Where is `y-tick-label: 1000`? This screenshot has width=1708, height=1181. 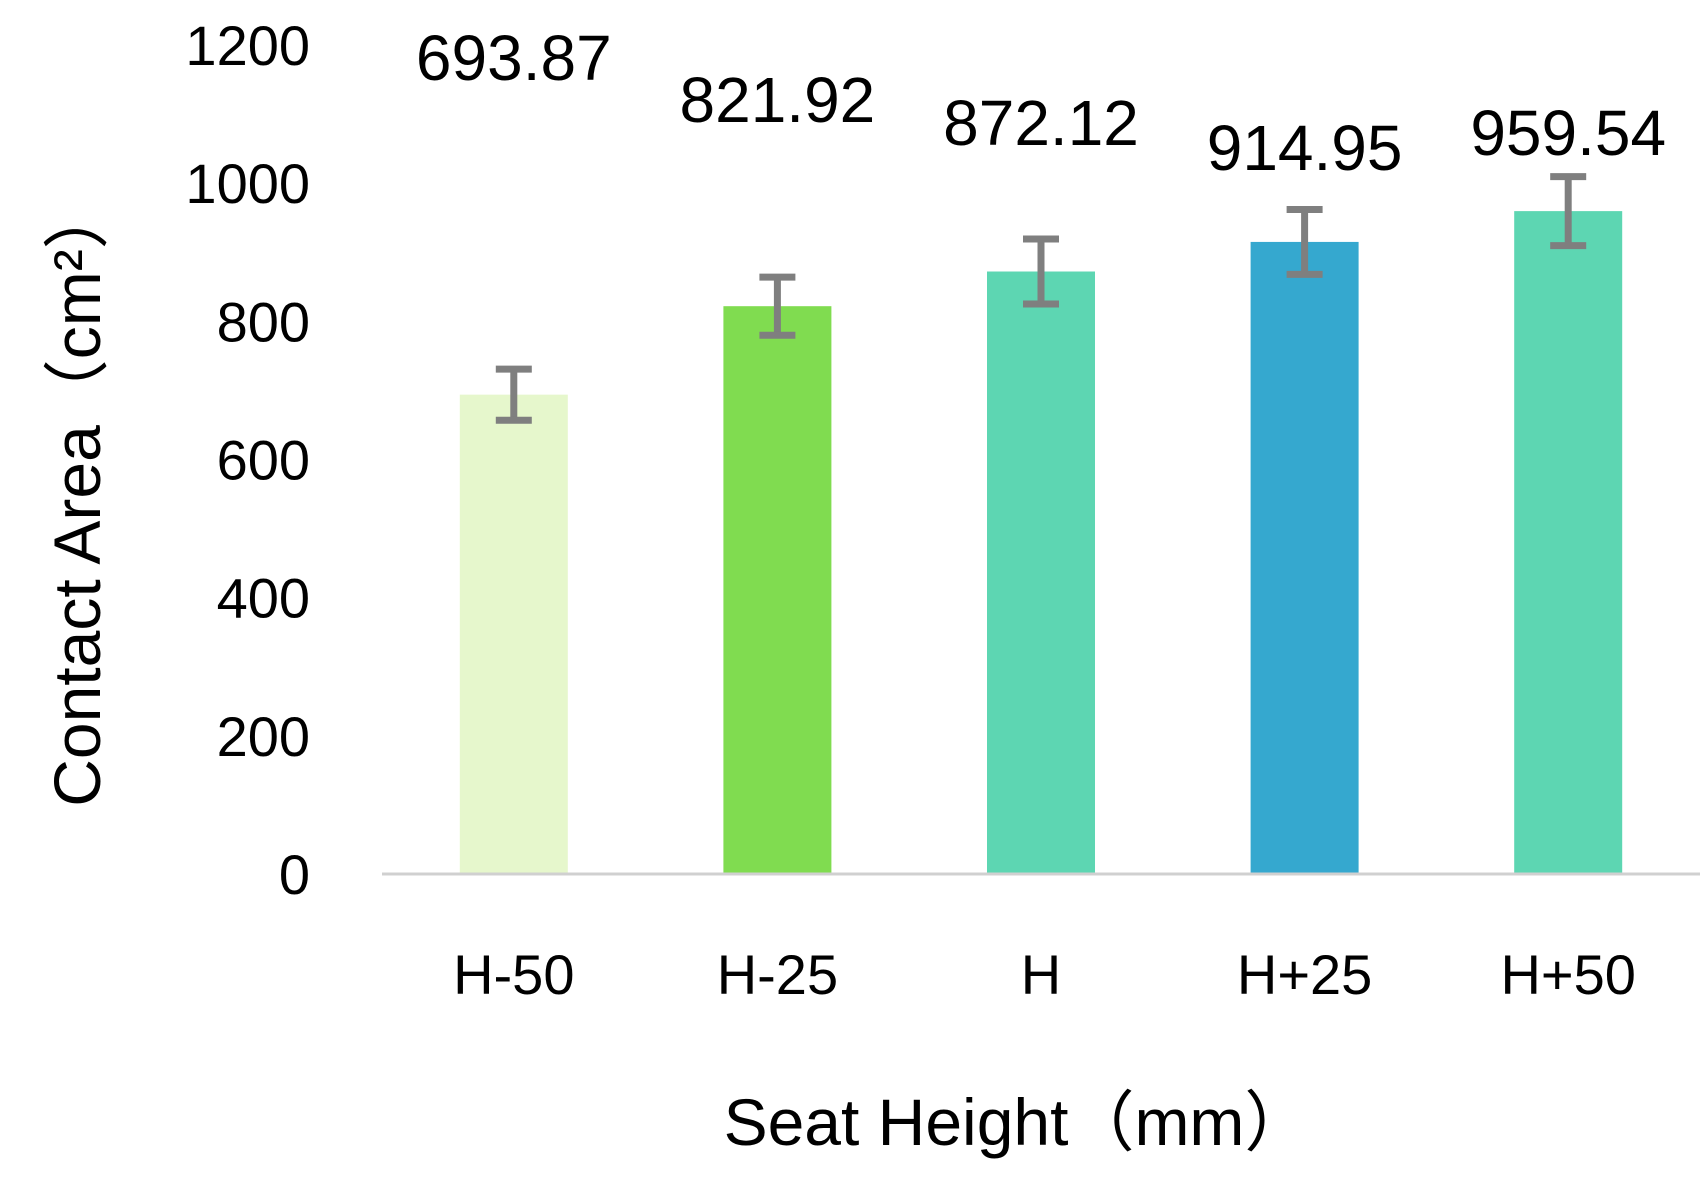 y-tick-label: 1000 is located at coordinates (247, 183).